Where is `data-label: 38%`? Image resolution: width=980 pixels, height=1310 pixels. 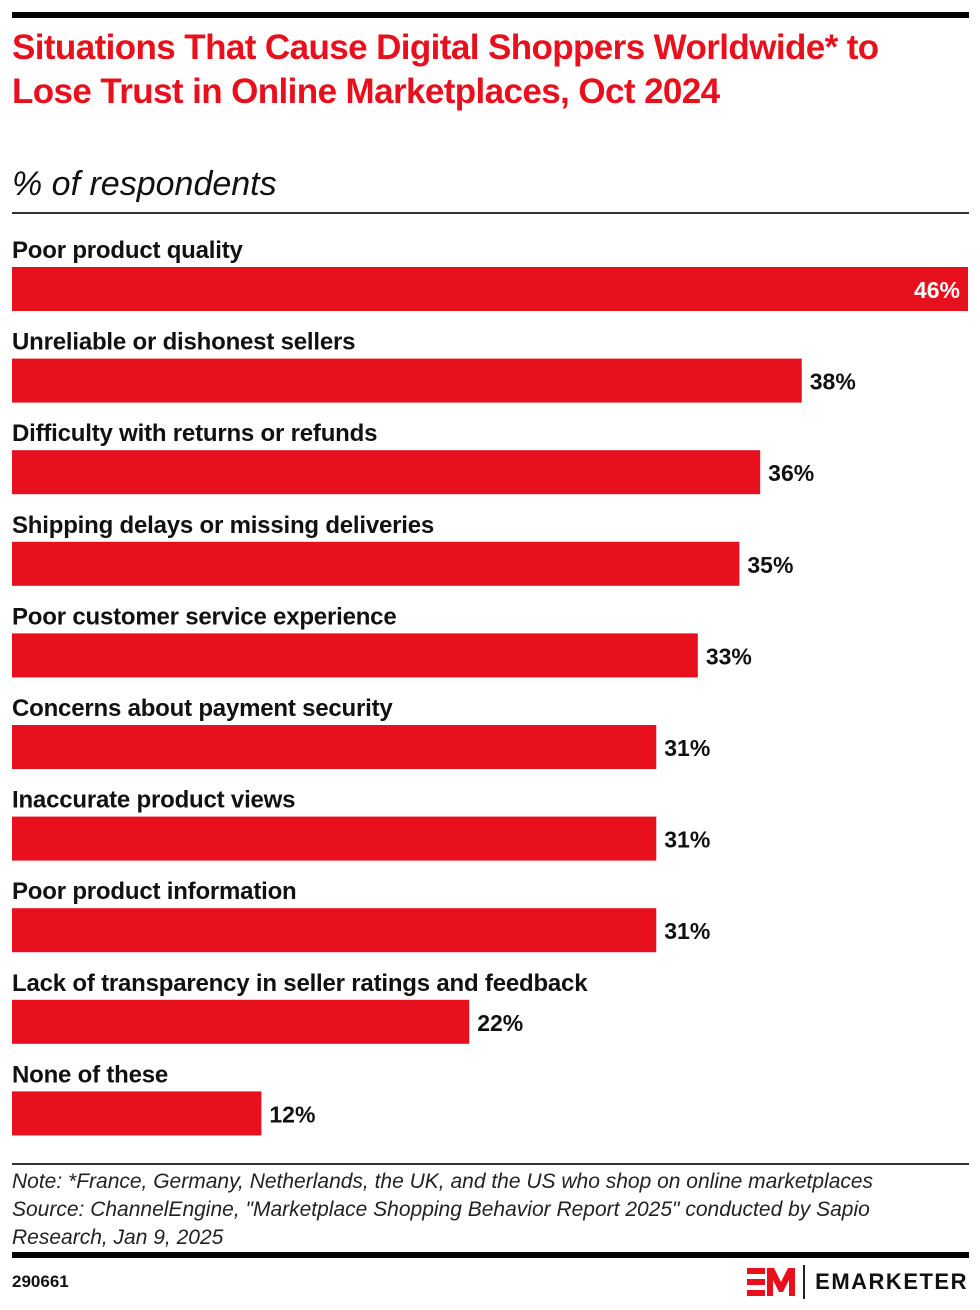 data-label: 38% is located at coordinates (833, 382).